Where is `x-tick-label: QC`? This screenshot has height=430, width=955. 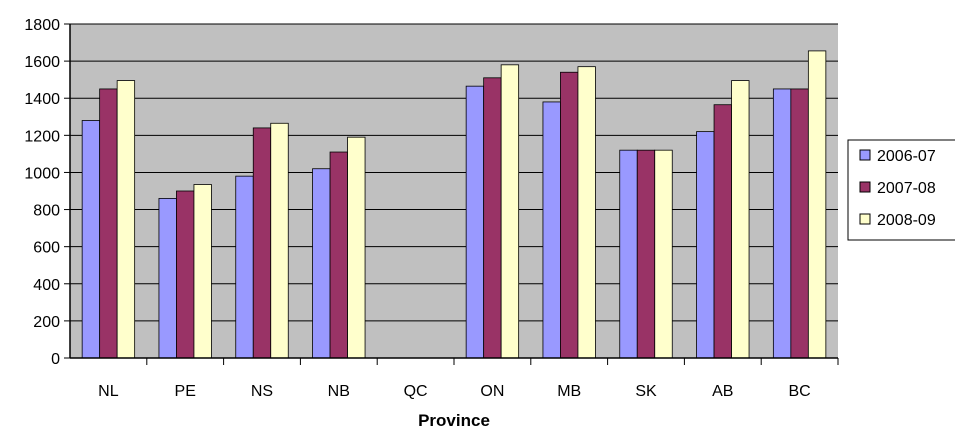 x-tick-label: QC is located at coordinates (416, 391).